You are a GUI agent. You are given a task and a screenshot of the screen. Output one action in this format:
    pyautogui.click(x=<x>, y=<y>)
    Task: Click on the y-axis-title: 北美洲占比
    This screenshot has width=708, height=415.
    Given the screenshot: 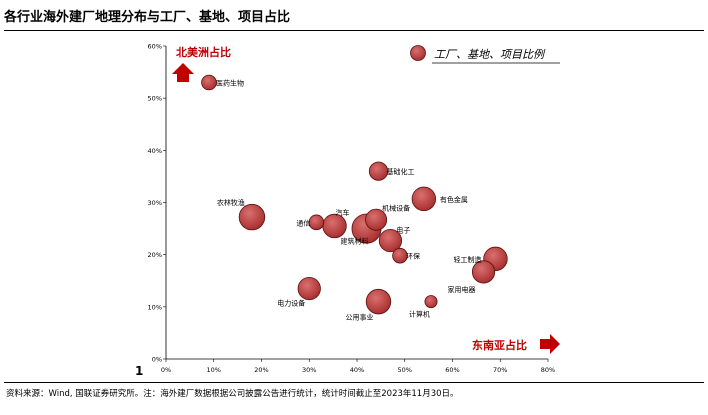 What is the action you would take?
    pyautogui.click(x=203, y=52)
    